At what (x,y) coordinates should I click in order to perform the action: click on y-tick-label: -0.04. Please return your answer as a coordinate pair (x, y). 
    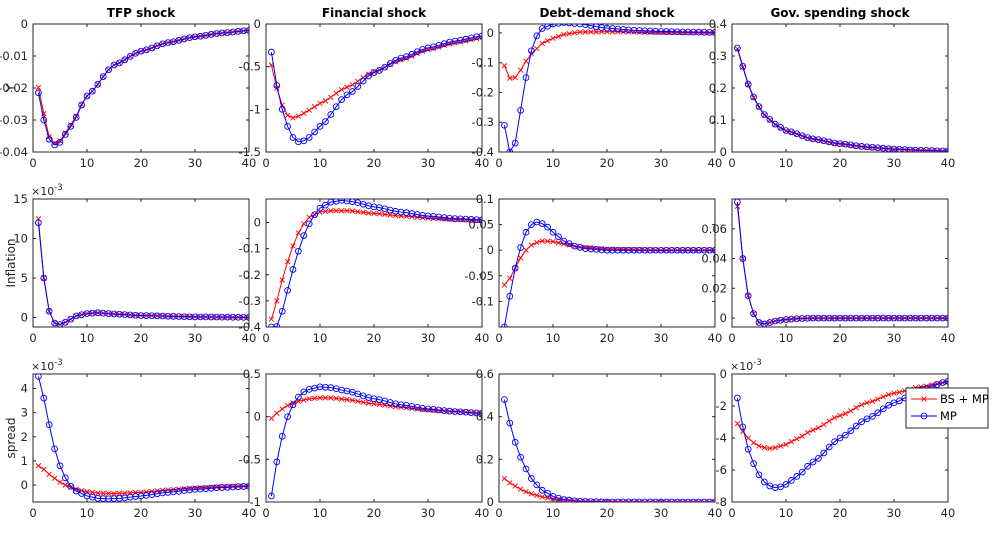
    Looking at the image, I should click on (14, 152).